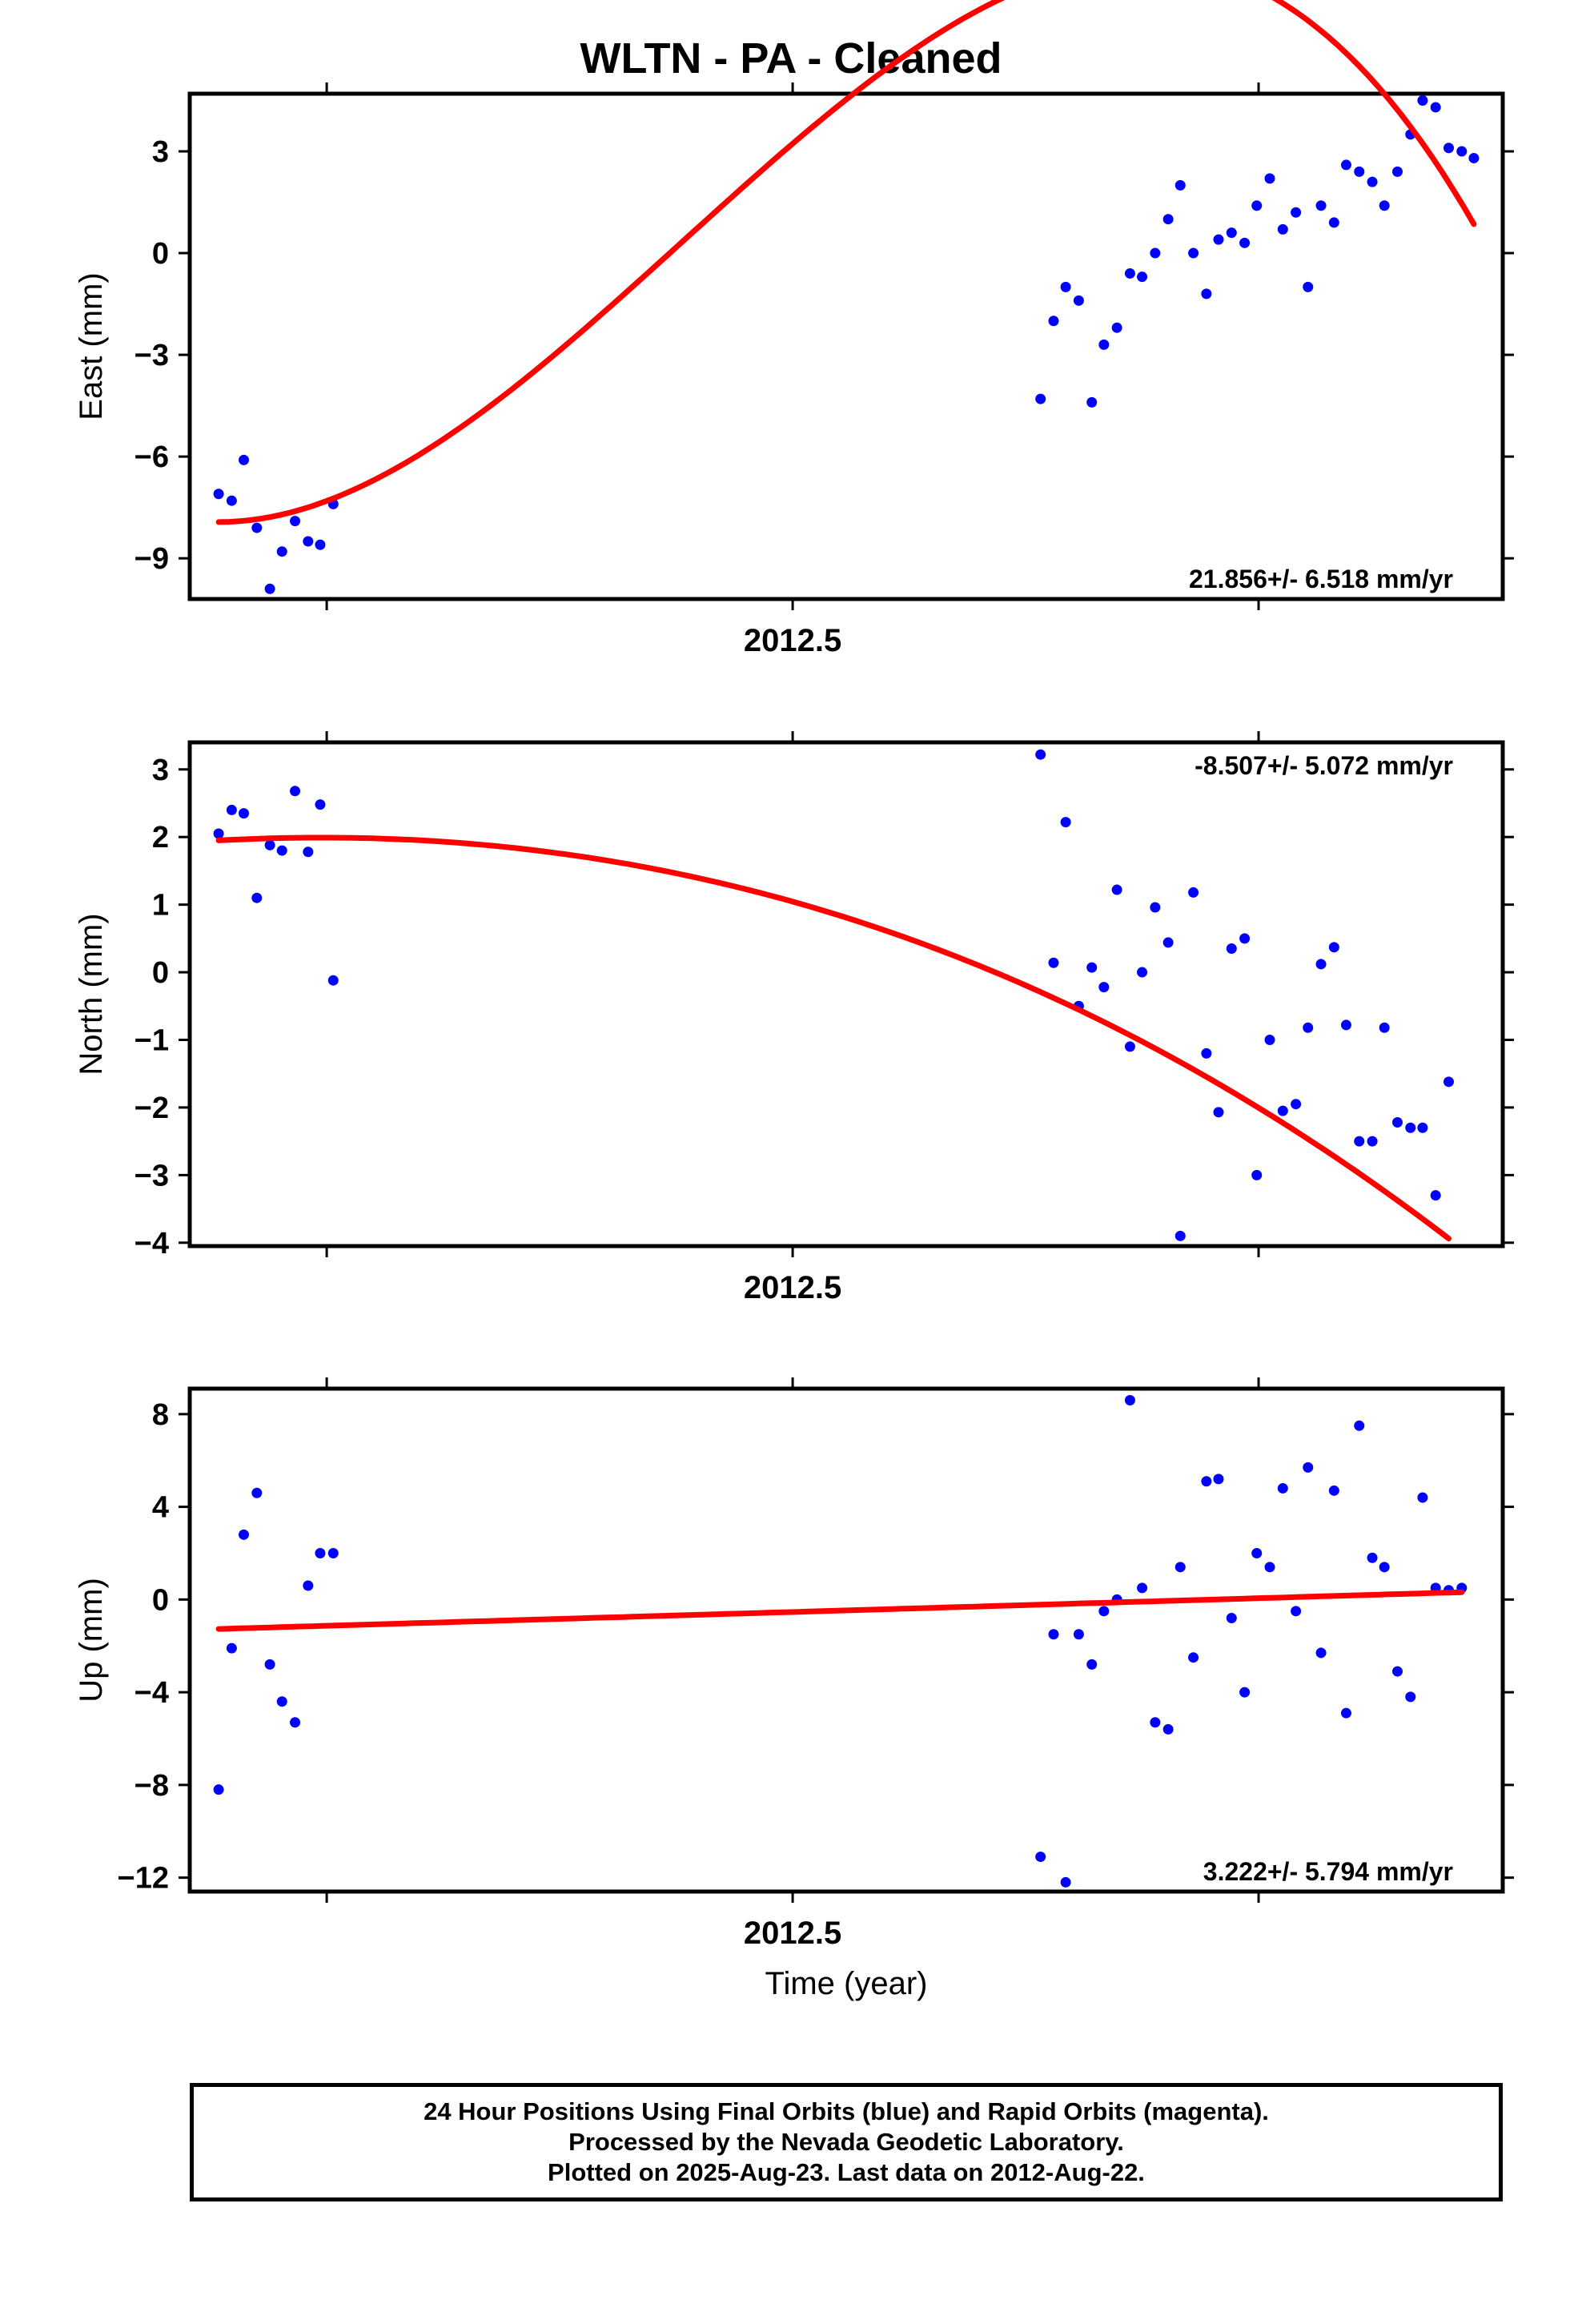 The height and width of the screenshot is (2324, 1582). I want to click on rate-label: -8.507+/- 5.072 mm/yr, so click(1324, 765).